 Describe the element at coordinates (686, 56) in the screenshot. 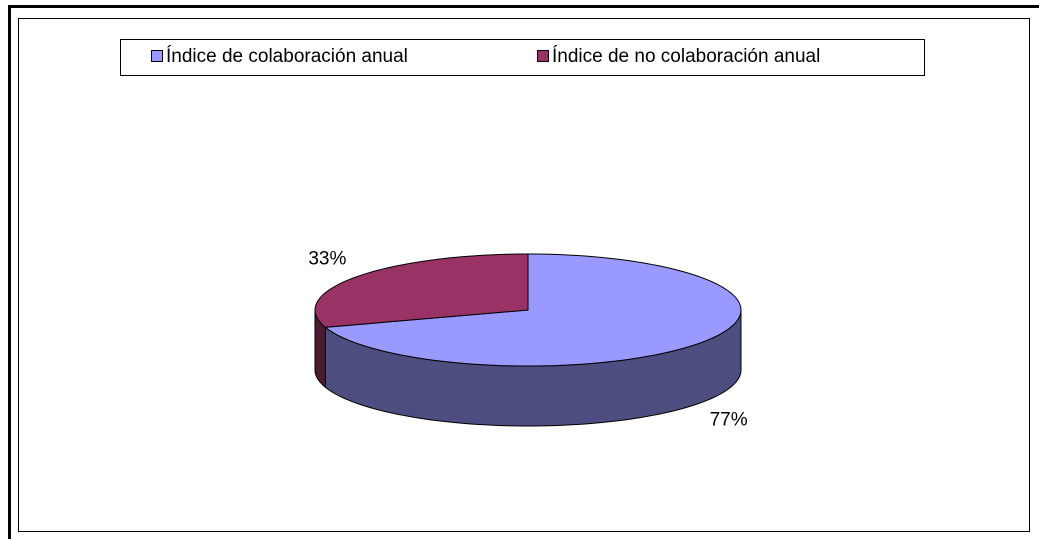

I see `legend-label: Índice de no colaboración anual` at that location.